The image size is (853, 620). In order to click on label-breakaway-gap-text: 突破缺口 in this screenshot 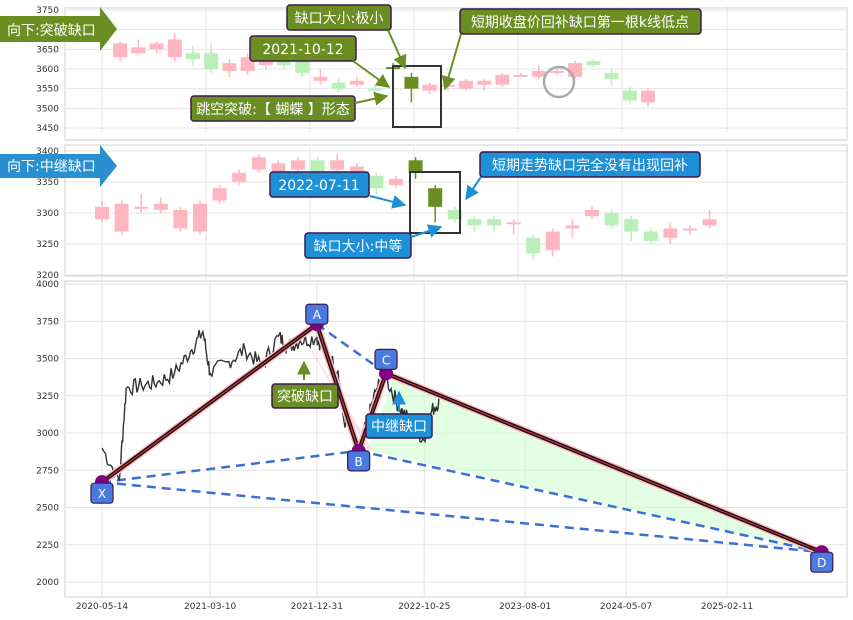, I will do `click(305, 397)`.